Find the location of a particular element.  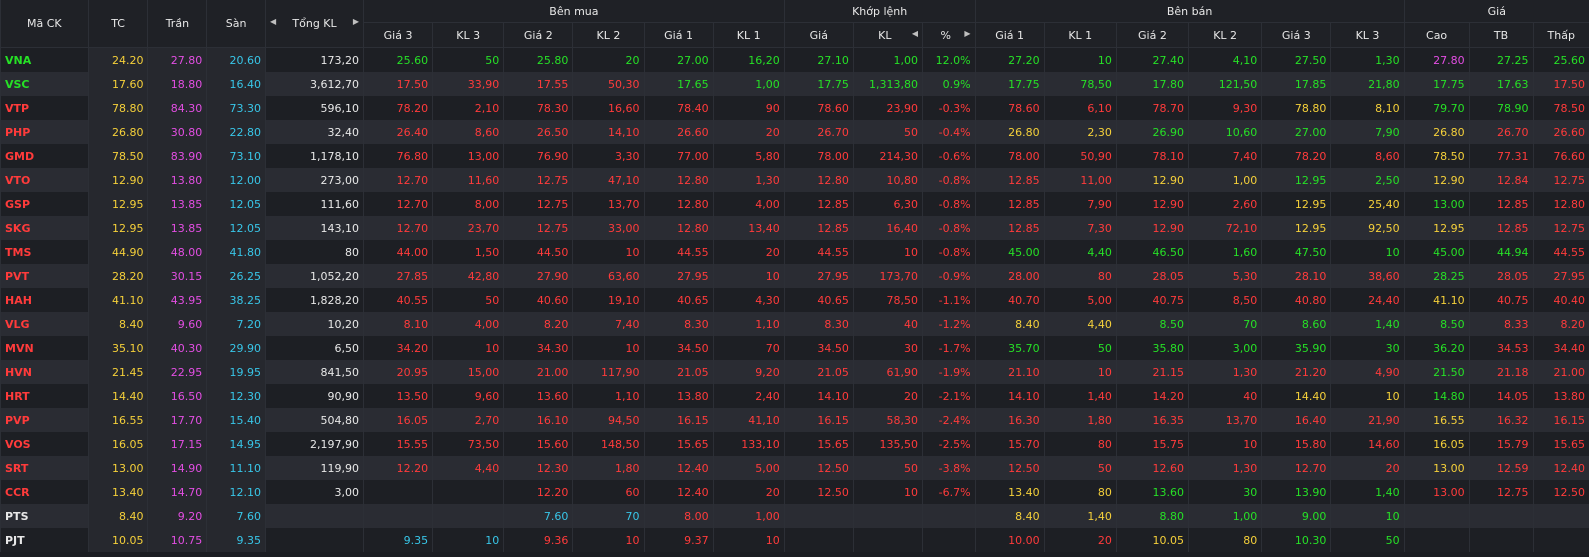

symbol-cell: SRT is located at coordinates (44, 468).